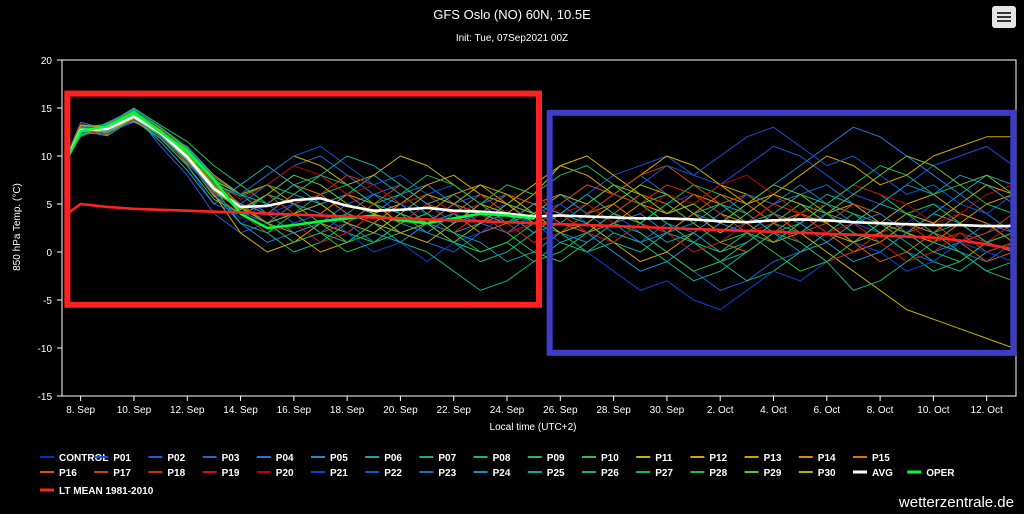 The height and width of the screenshot is (514, 1024). What do you see at coordinates (1004, 17) in the screenshot?
I see `hamburger-menu-icon` at bounding box center [1004, 17].